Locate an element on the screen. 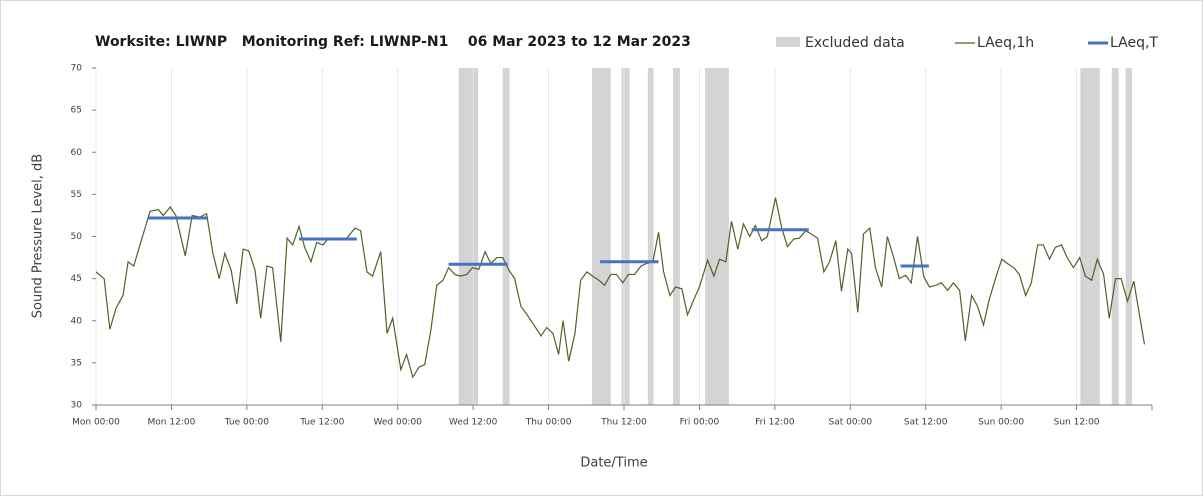 The height and width of the screenshot is (496, 1203). legend-swatch is located at coordinates (788, 42).